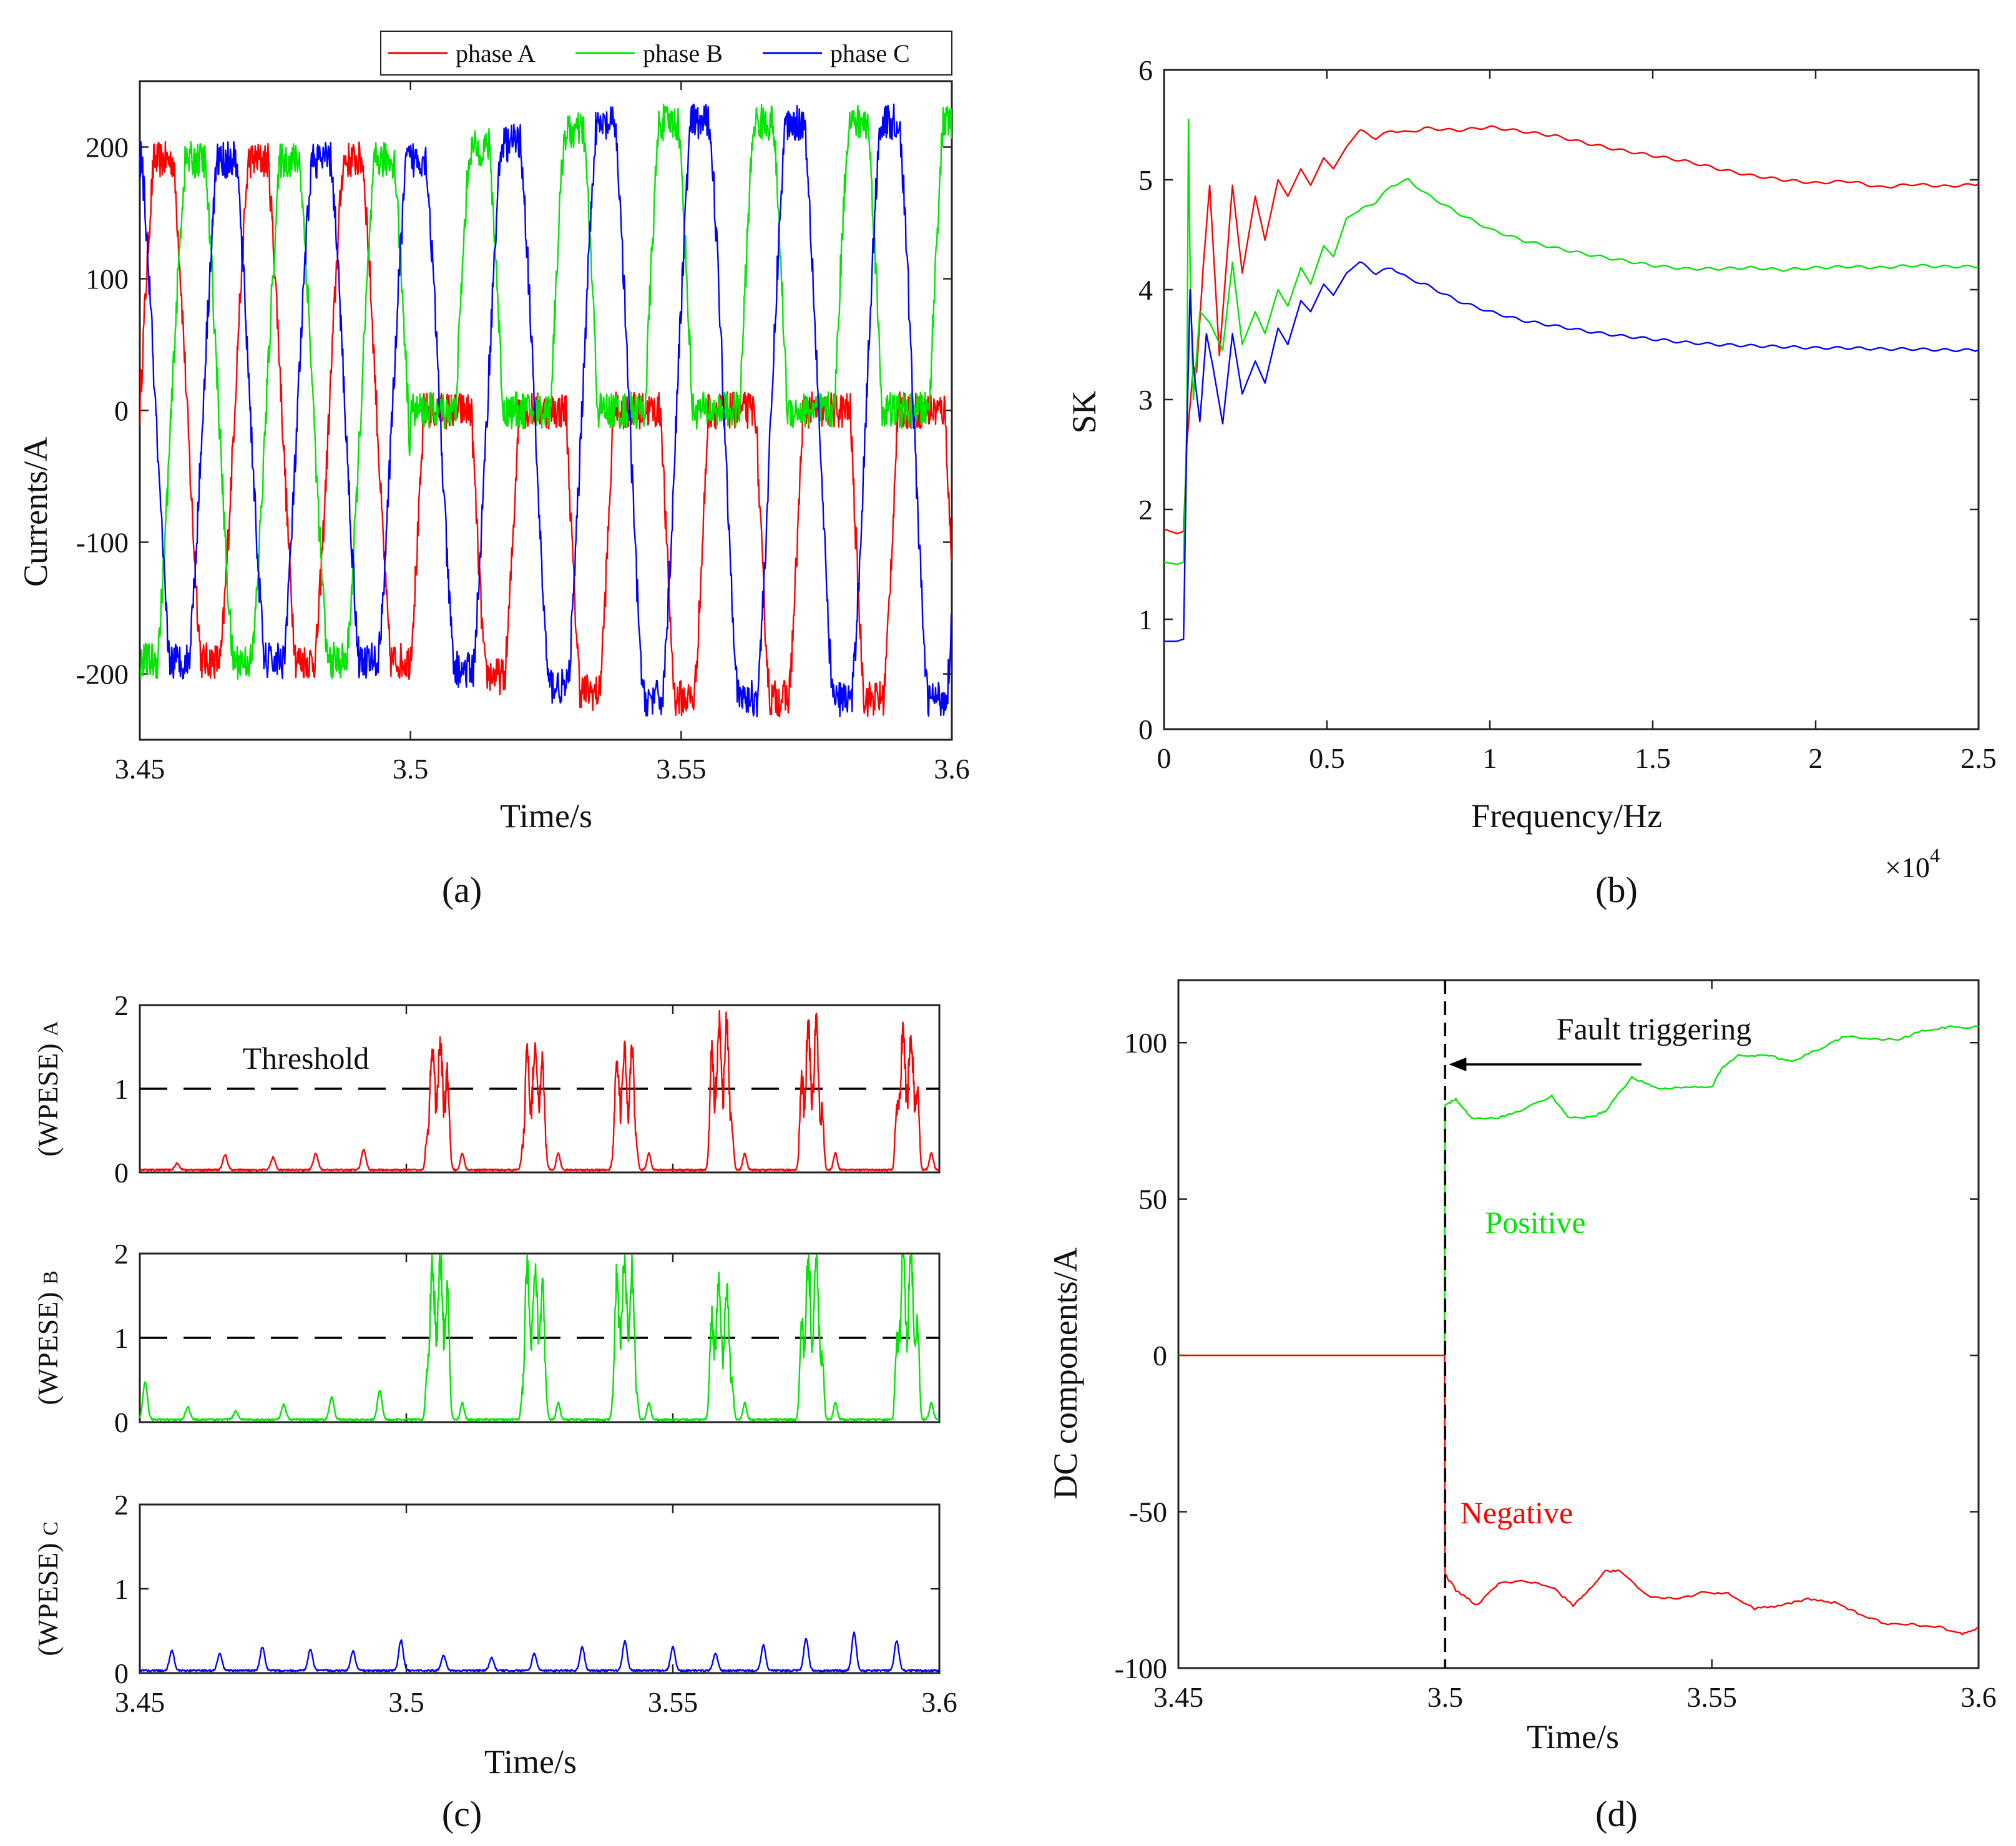  Describe the element at coordinates (121, 1089) in the screenshot. I see `panel-c-sub1-ytick-label: 1` at that location.